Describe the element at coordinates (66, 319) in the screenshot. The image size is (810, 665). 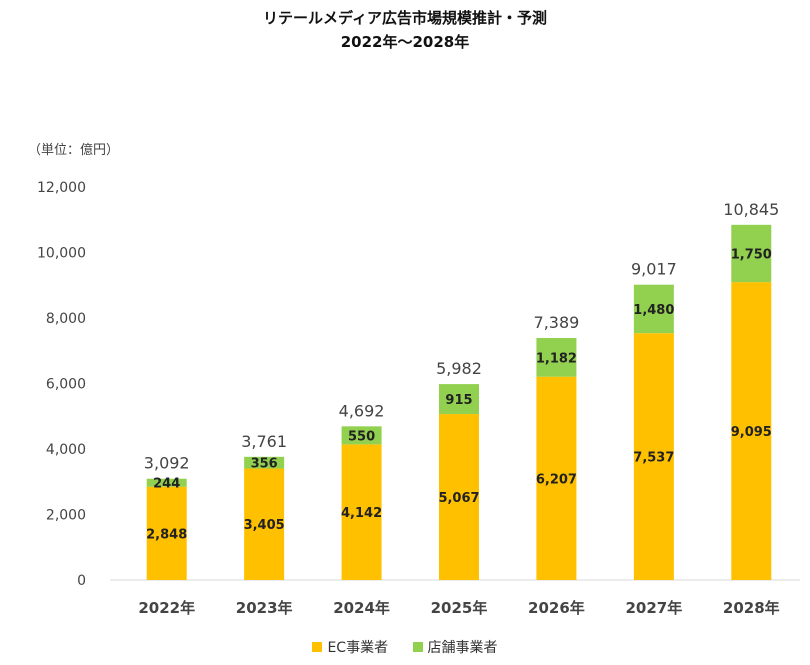
I see `y-tick-label: 8,000` at that location.